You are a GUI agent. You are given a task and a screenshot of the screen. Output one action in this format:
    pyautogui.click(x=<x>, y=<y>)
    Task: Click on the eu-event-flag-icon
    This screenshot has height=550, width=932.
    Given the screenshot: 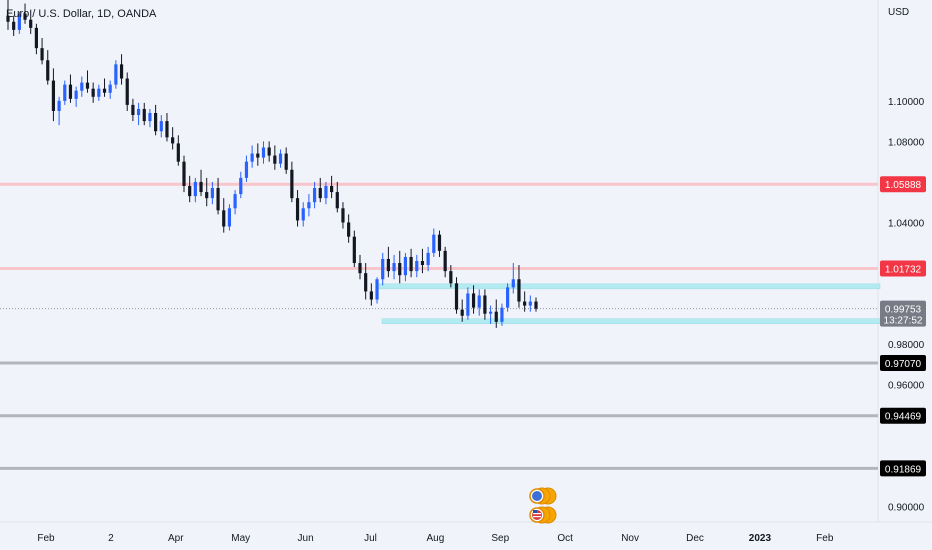 What is the action you would take?
    pyautogui.click(x=543, y=496)
    